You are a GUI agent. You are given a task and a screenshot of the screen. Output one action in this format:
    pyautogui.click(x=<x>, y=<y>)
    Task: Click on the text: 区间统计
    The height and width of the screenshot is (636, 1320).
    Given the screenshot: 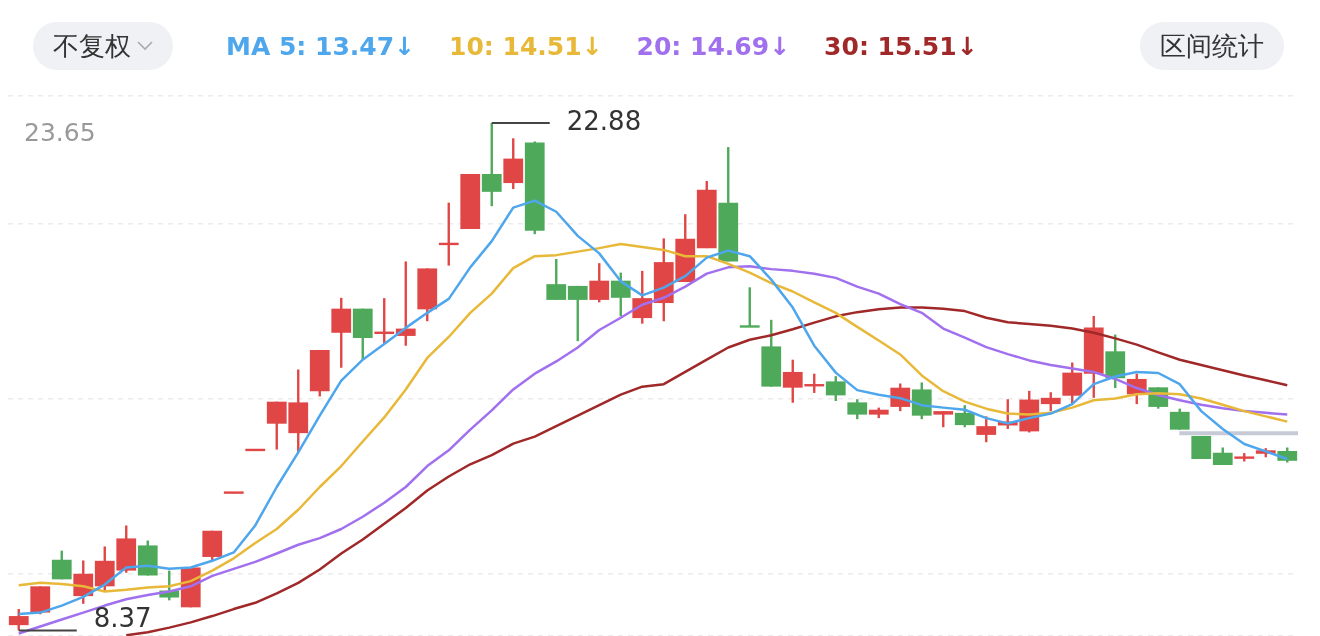 What is the action you would take?
    pyautogui.click(x=1212, y=46)
    